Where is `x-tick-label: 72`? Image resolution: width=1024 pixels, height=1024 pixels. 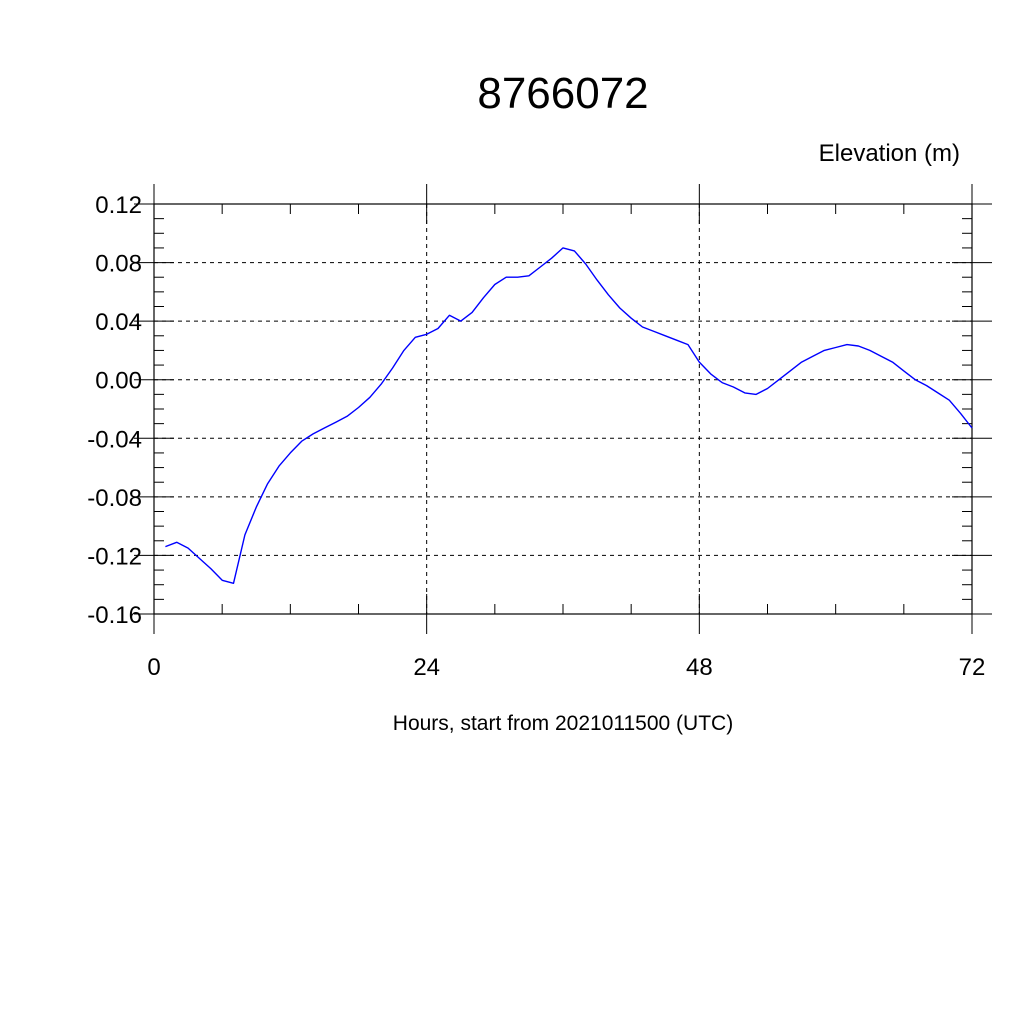
x-tick-label: 72 is located at coordinates (972, 667).